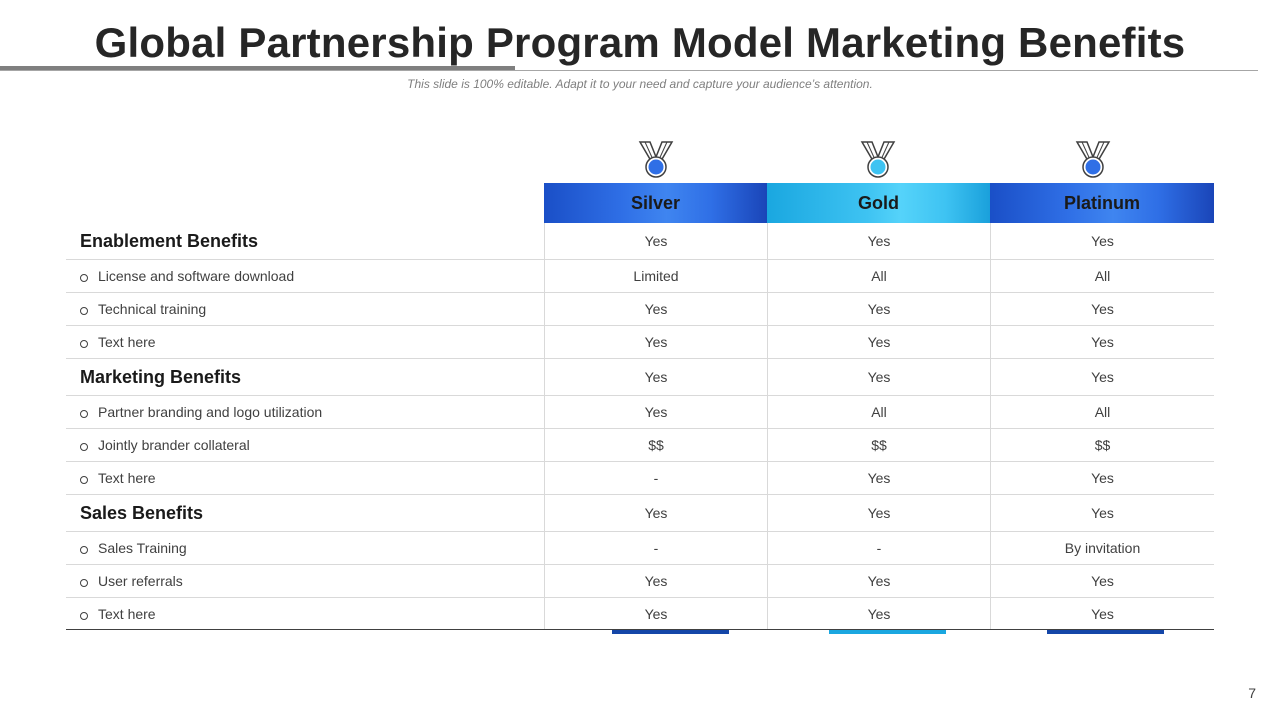  I want to click on silver-footer-bar, so click(670, 632).